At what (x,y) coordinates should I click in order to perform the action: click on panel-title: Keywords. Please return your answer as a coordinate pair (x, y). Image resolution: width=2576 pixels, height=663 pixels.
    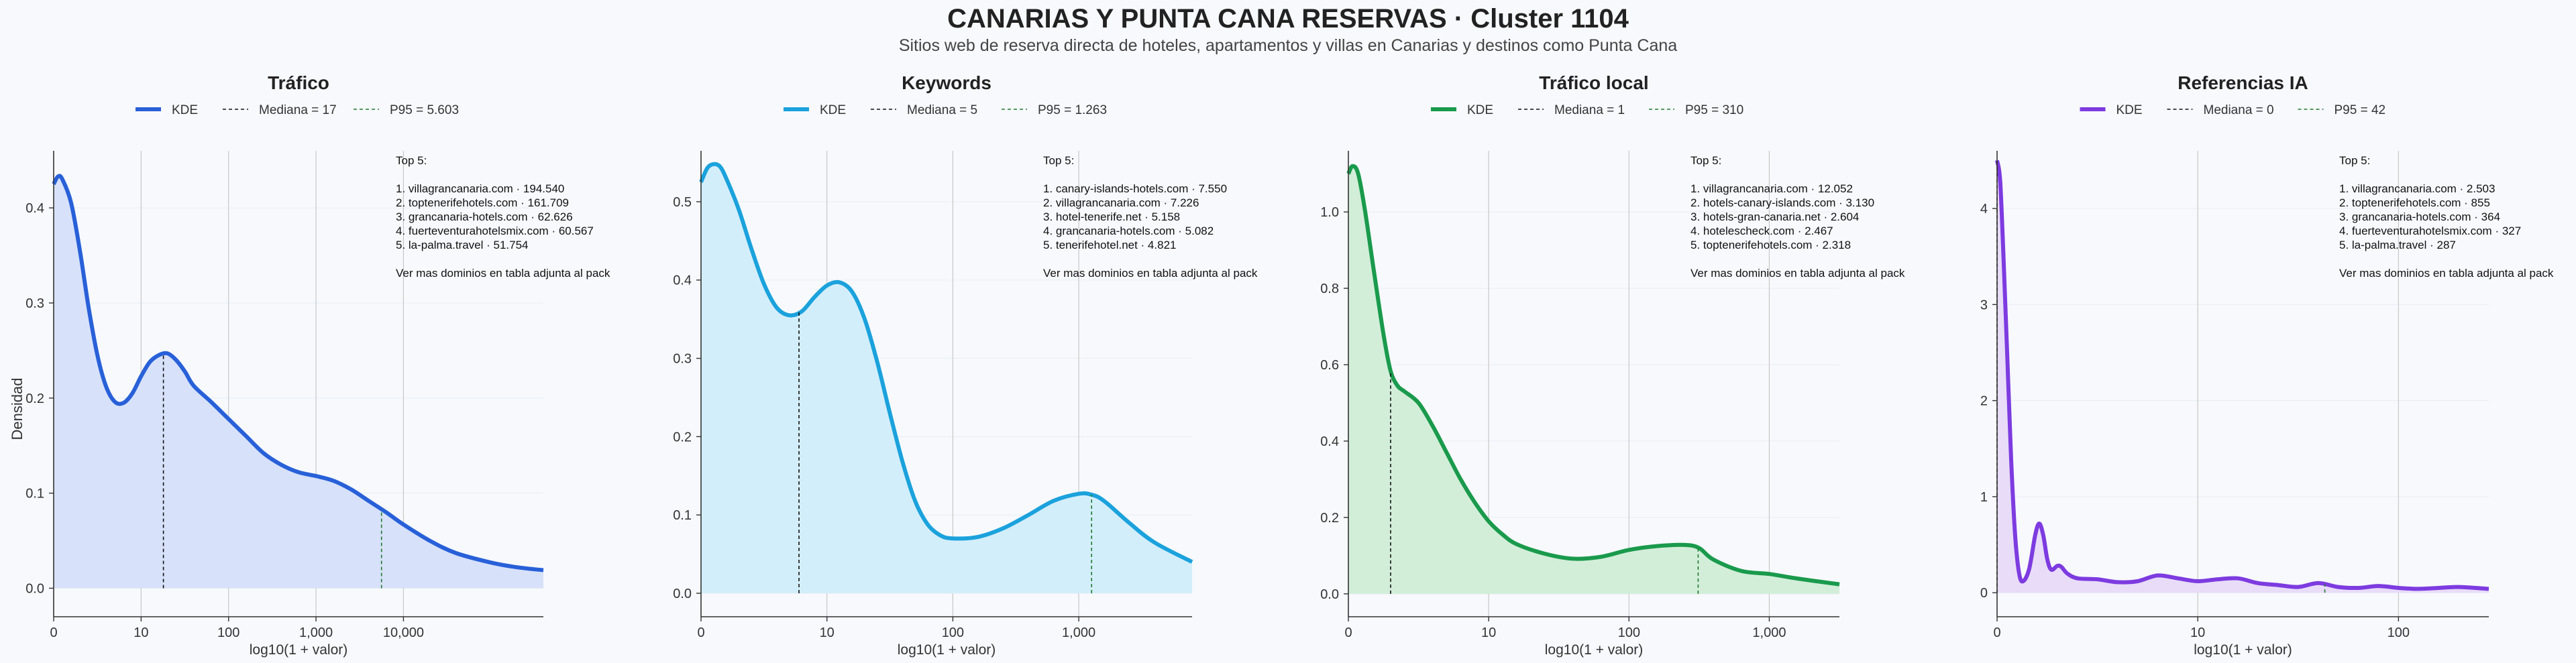
    Looking at the image, I should click on (946, 82).